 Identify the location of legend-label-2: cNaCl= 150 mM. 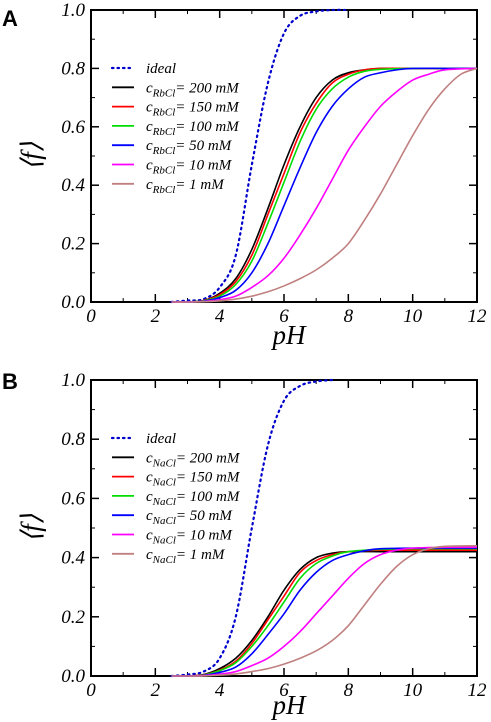
(193, 479).